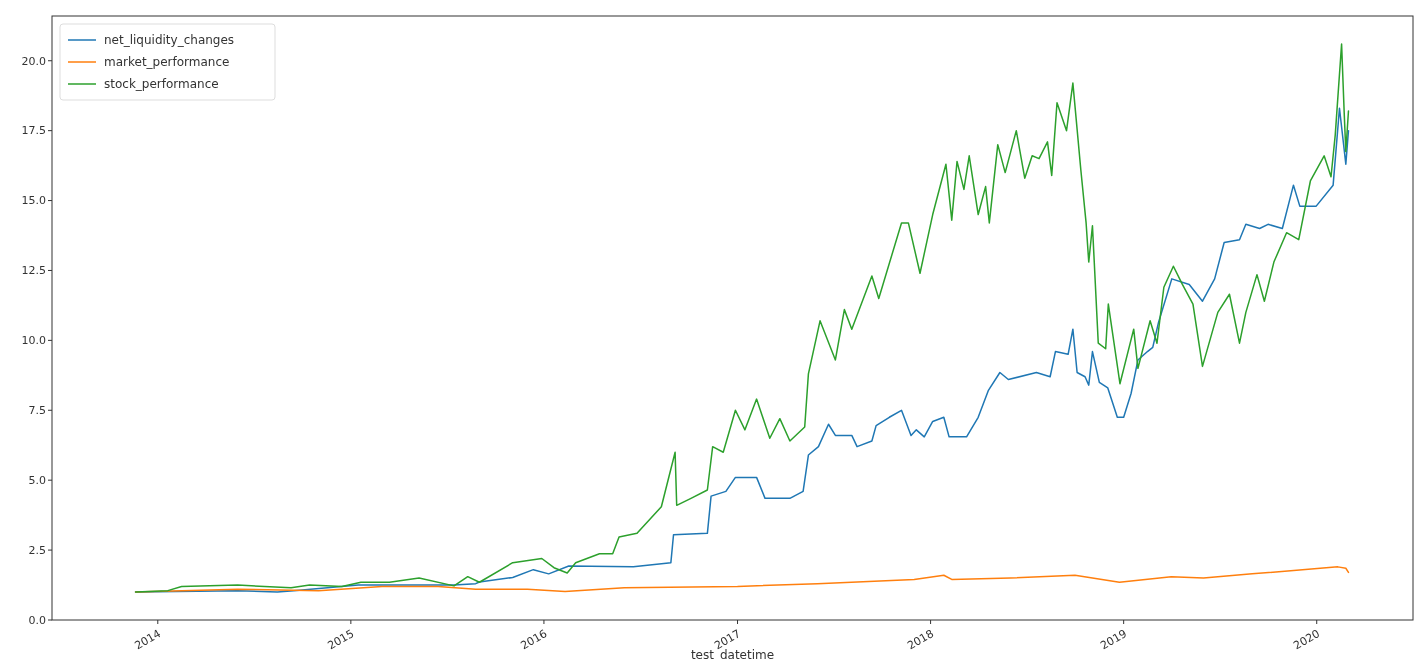  I want to click on x-axis-title: test_datetime, so click(732, 655).